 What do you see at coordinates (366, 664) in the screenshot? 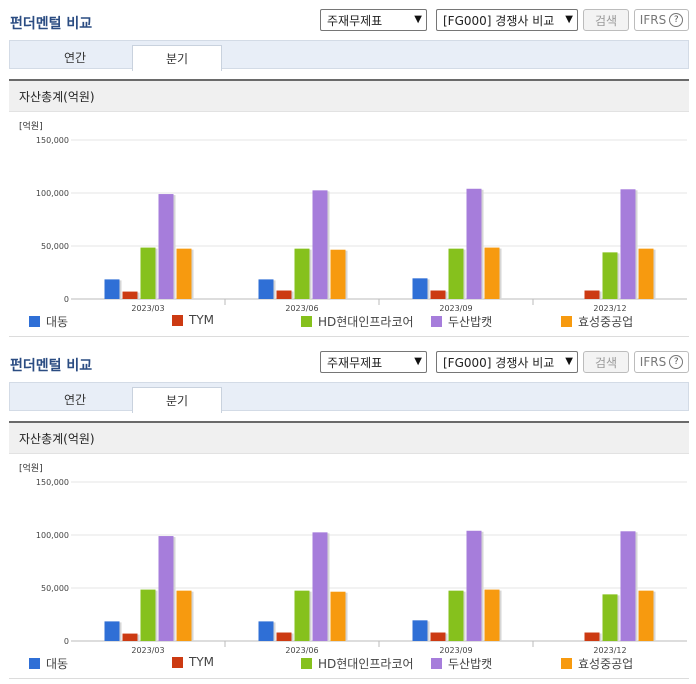
I see `legend-label: HD현대인프라코어` at bounding box center [366, 664].